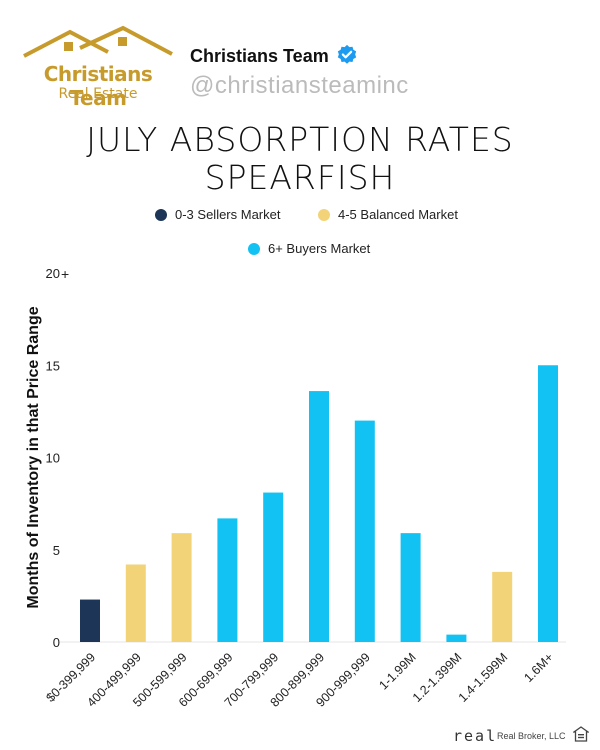 The width and height of the screenshot is (600, 750). What do you see at coordinates (65, 274) in the screenshot?
I see `y-top-marker: +` at bounding box center [65, 274].